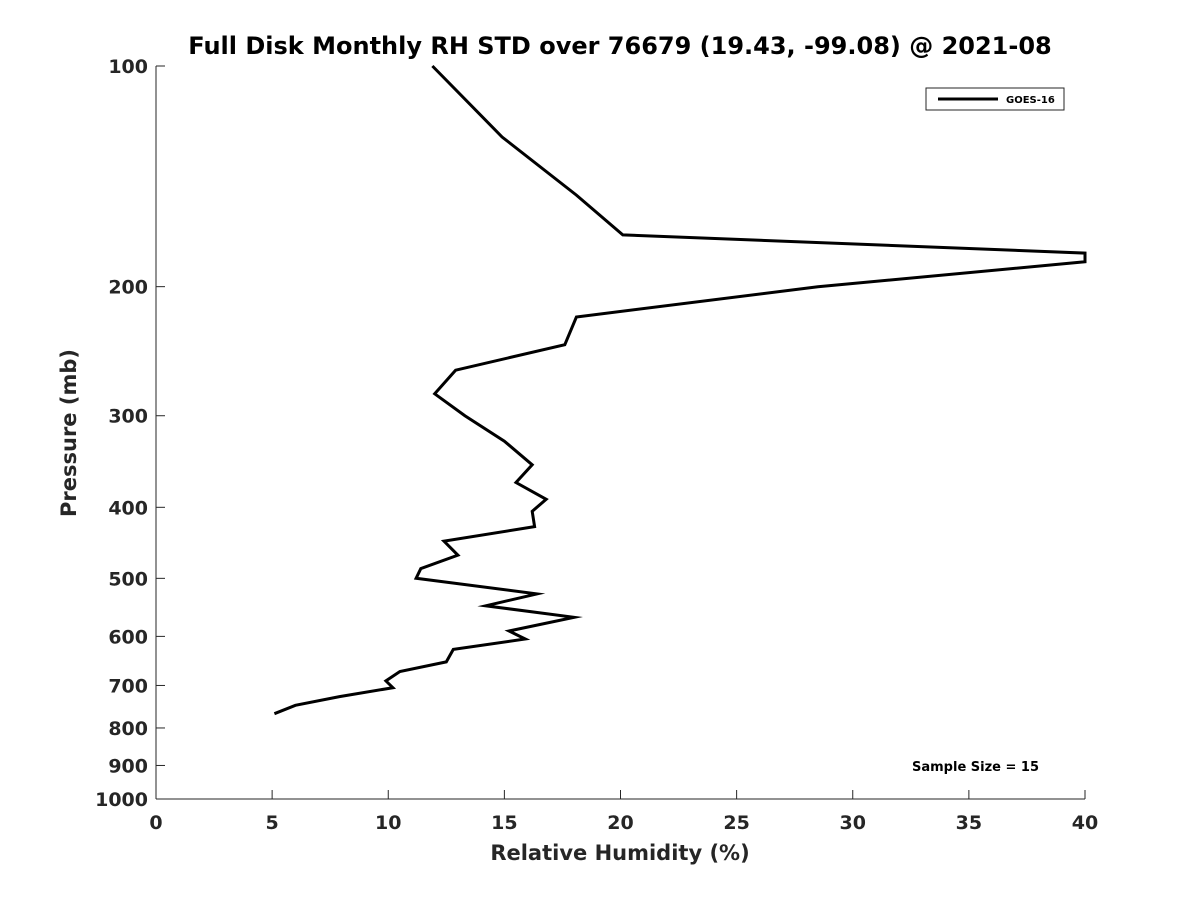 The width and height of the screenshot is (1200, 900). What do you see at coordinates (272, 823) in the screenshot?
I see `x-tick-label: 5` at bounding box center [272, 823].